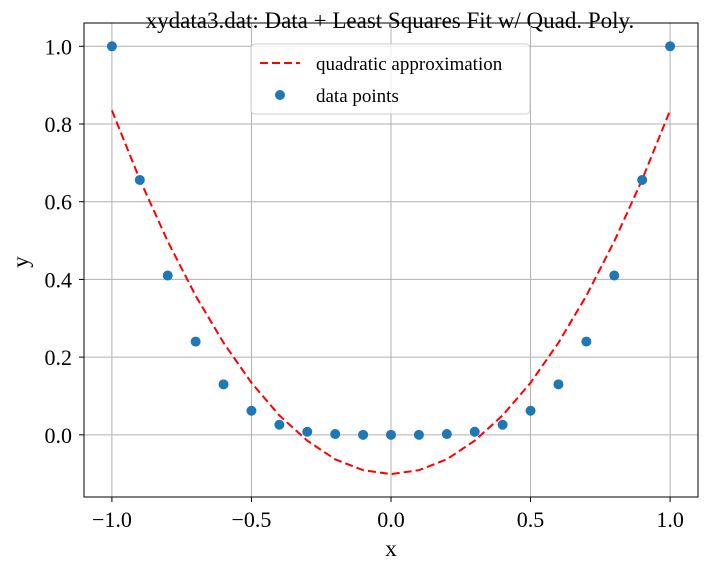  I want to click on legend-label-data: data points, so click(357, 96).